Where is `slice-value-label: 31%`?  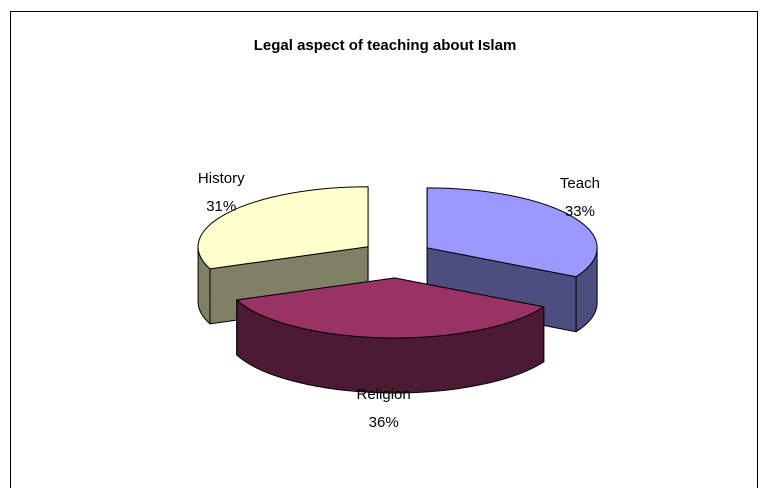
slice-value-label: 31% is located at coordinates (221, 206).